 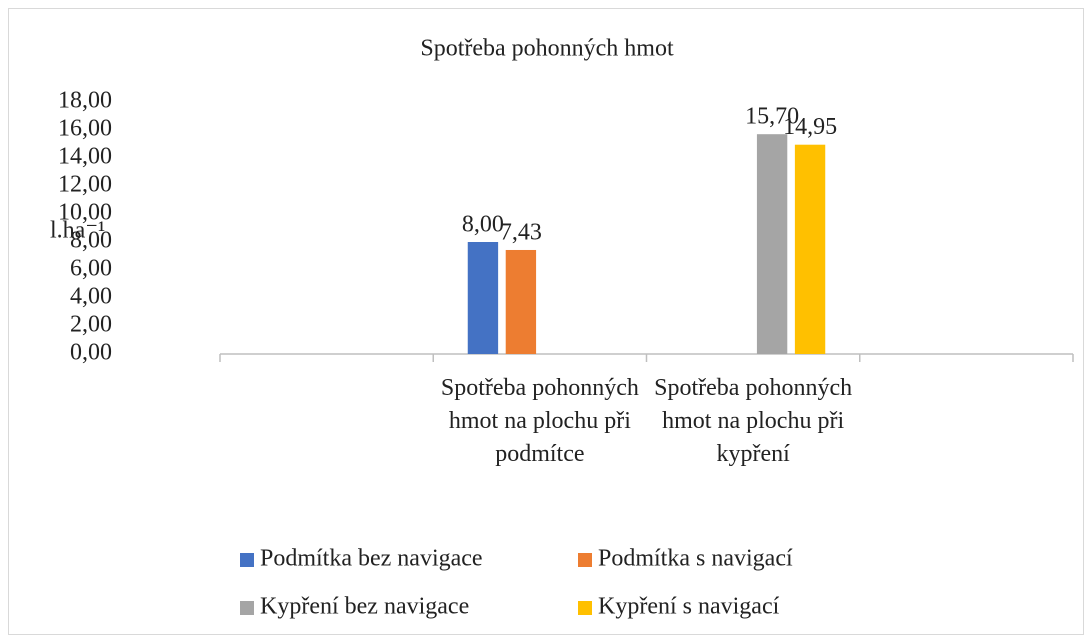 I want to click on y-tick-label: 14,00, so click(x=85, y=157).